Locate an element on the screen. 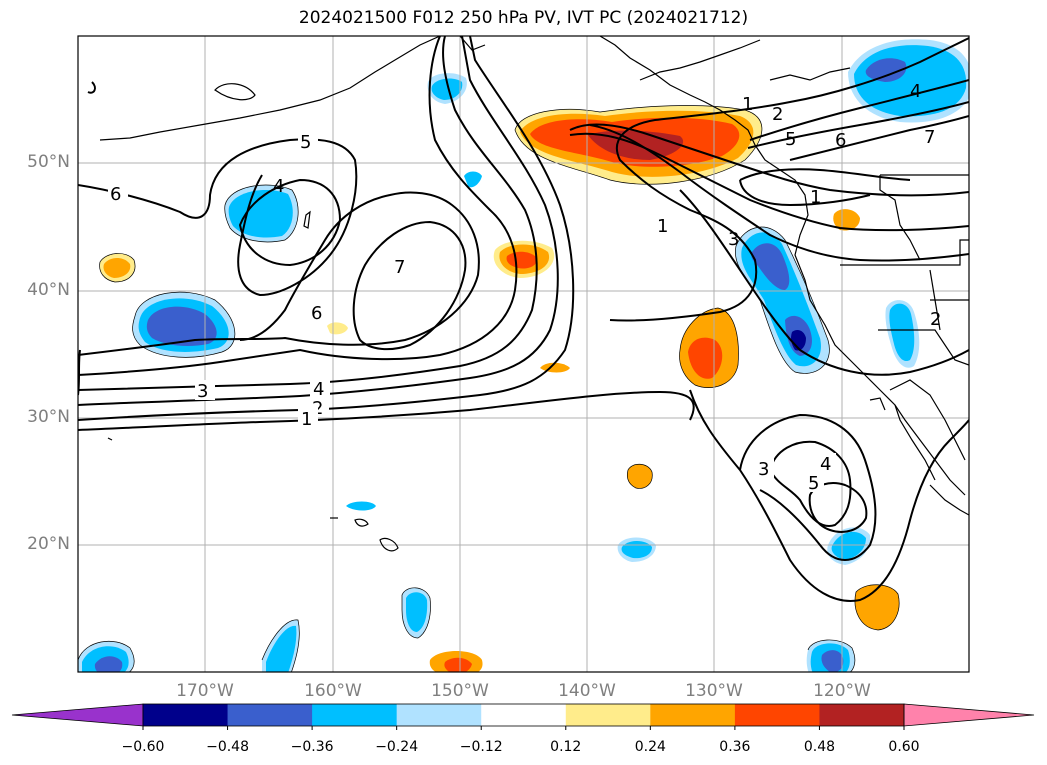 The image size is (1047, 765). lat-label-20: 20°N is located at coordinates (48, 544).